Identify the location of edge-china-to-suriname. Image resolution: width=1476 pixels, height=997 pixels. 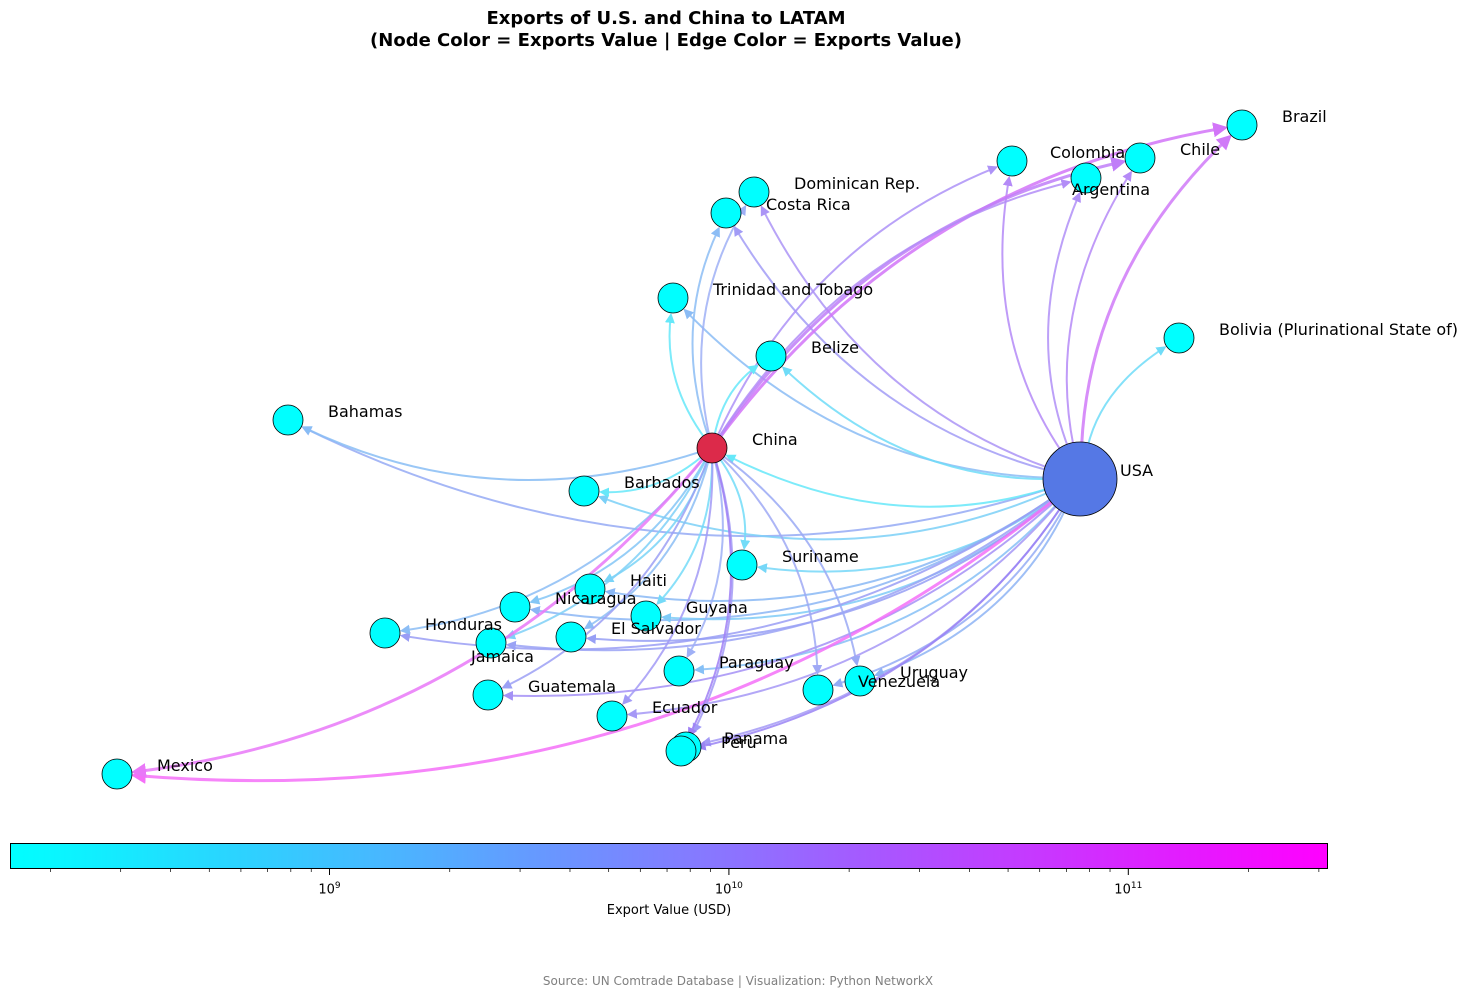
(734, 503).